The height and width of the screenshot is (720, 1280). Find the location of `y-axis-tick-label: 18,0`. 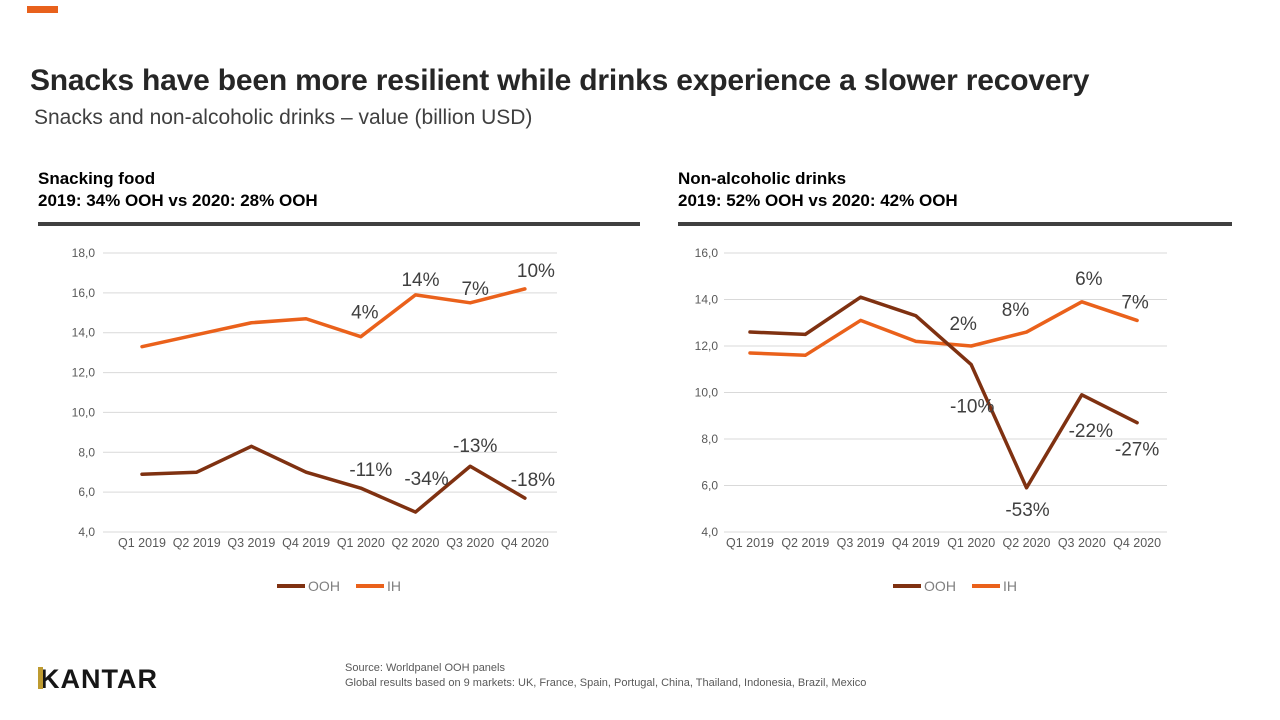

y-axis-tick-label: 18,0 is located at coordinates (84, 253).